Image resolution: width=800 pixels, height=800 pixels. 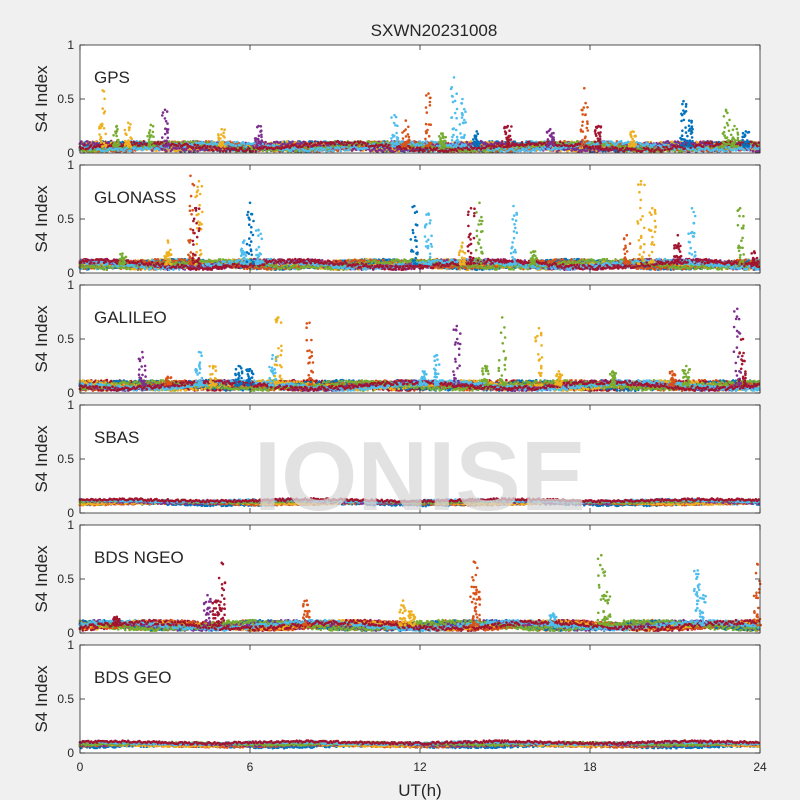 What do you see at coordinates (419, 115) in the screenshot?
I see `data-points` at bounding box center [419, 115].